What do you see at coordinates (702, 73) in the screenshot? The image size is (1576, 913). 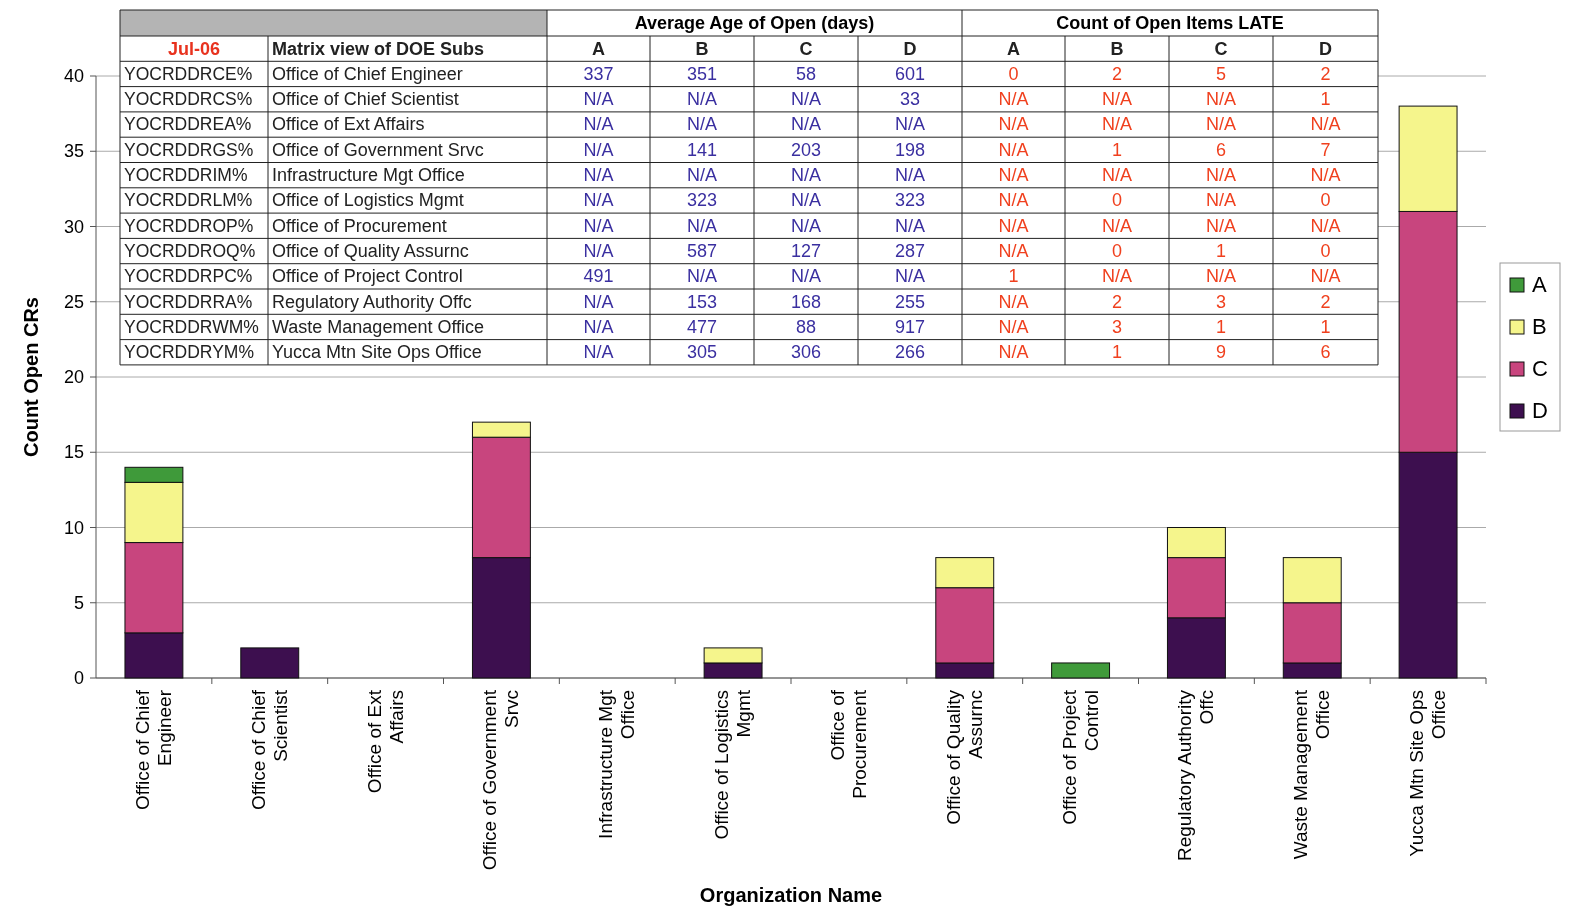 I see `annotation: 351` at bounding box center [702, 73].